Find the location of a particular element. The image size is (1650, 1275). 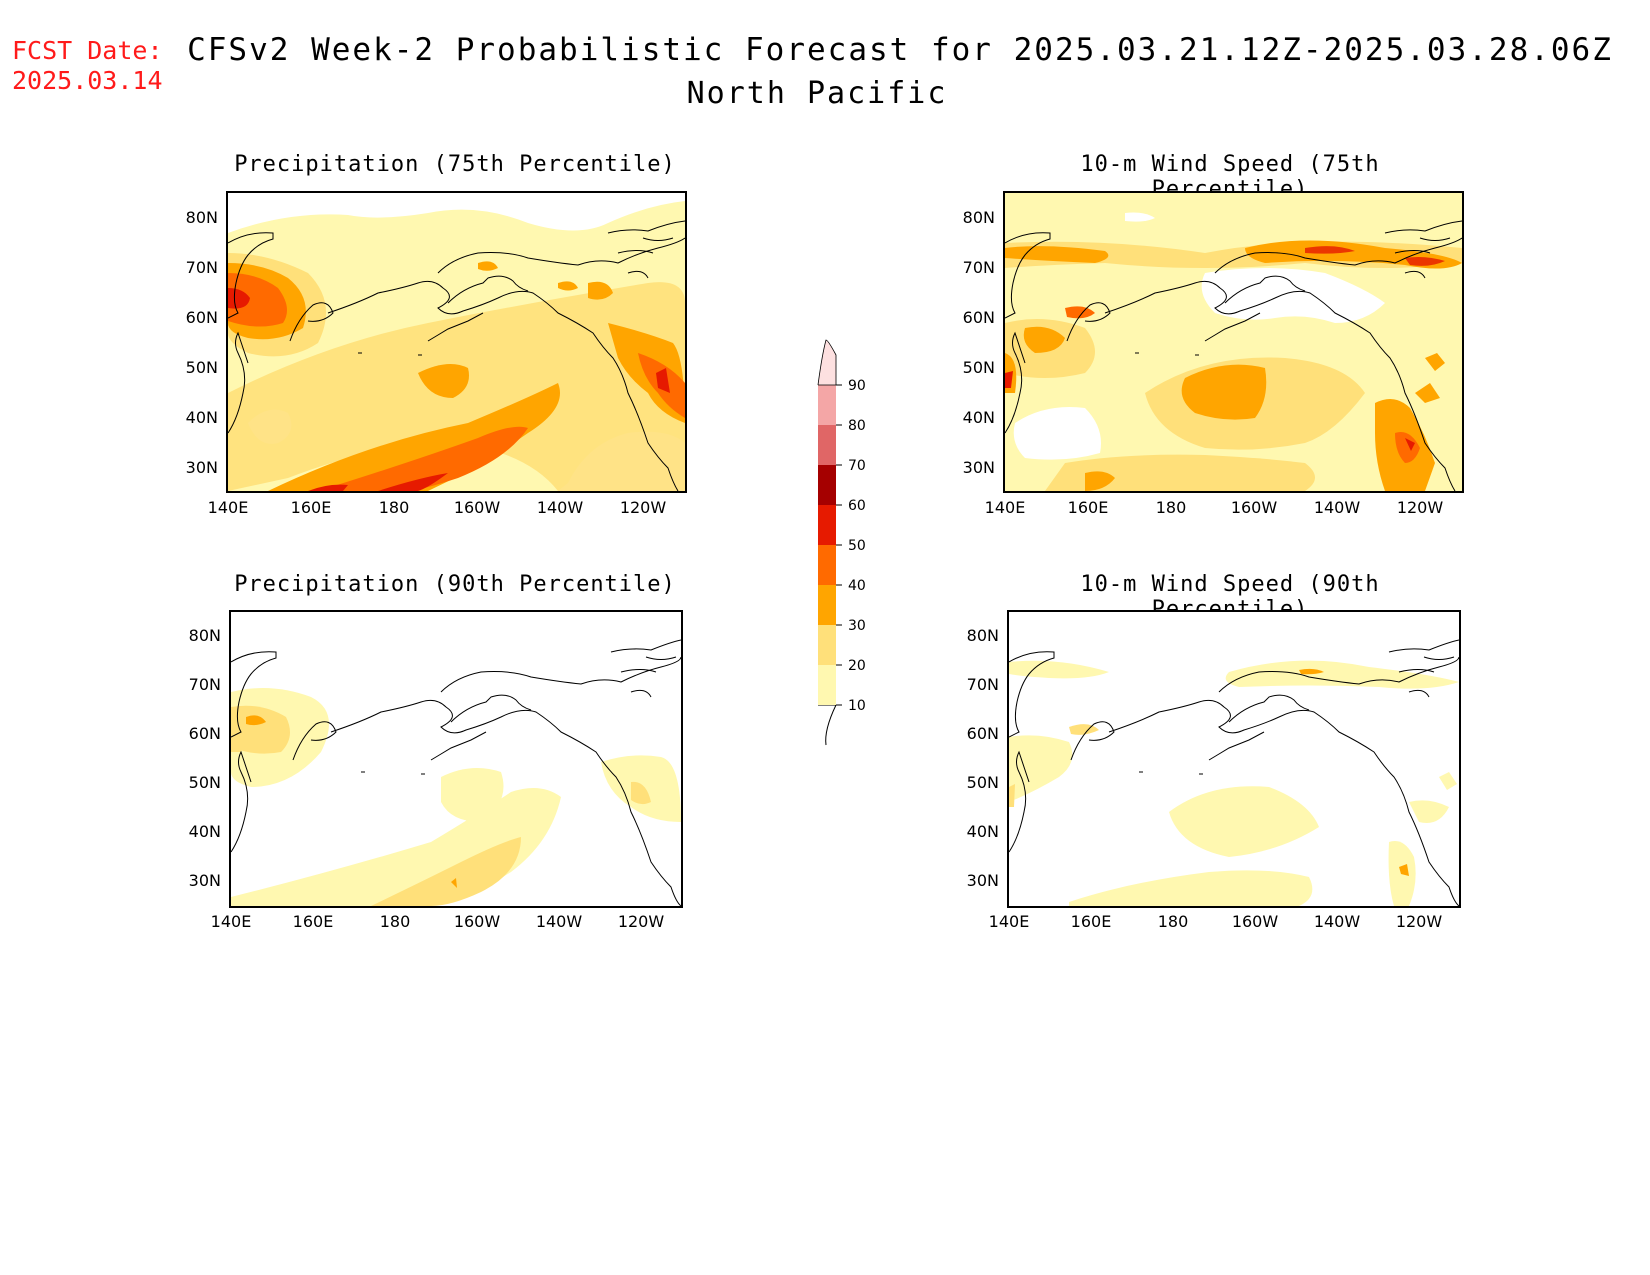

colorbar-svg: 10 20 30 40 50 60 70 80 90 is located at coordinates (841, 542).